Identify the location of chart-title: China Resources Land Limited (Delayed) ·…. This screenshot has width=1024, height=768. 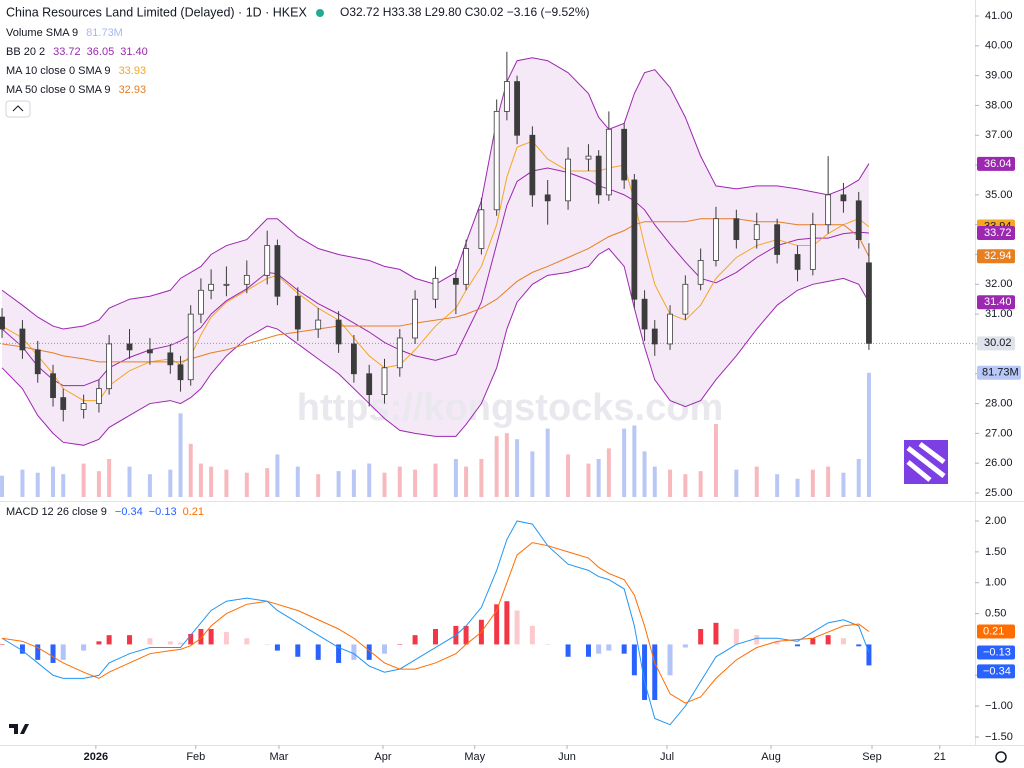
(156, 12).